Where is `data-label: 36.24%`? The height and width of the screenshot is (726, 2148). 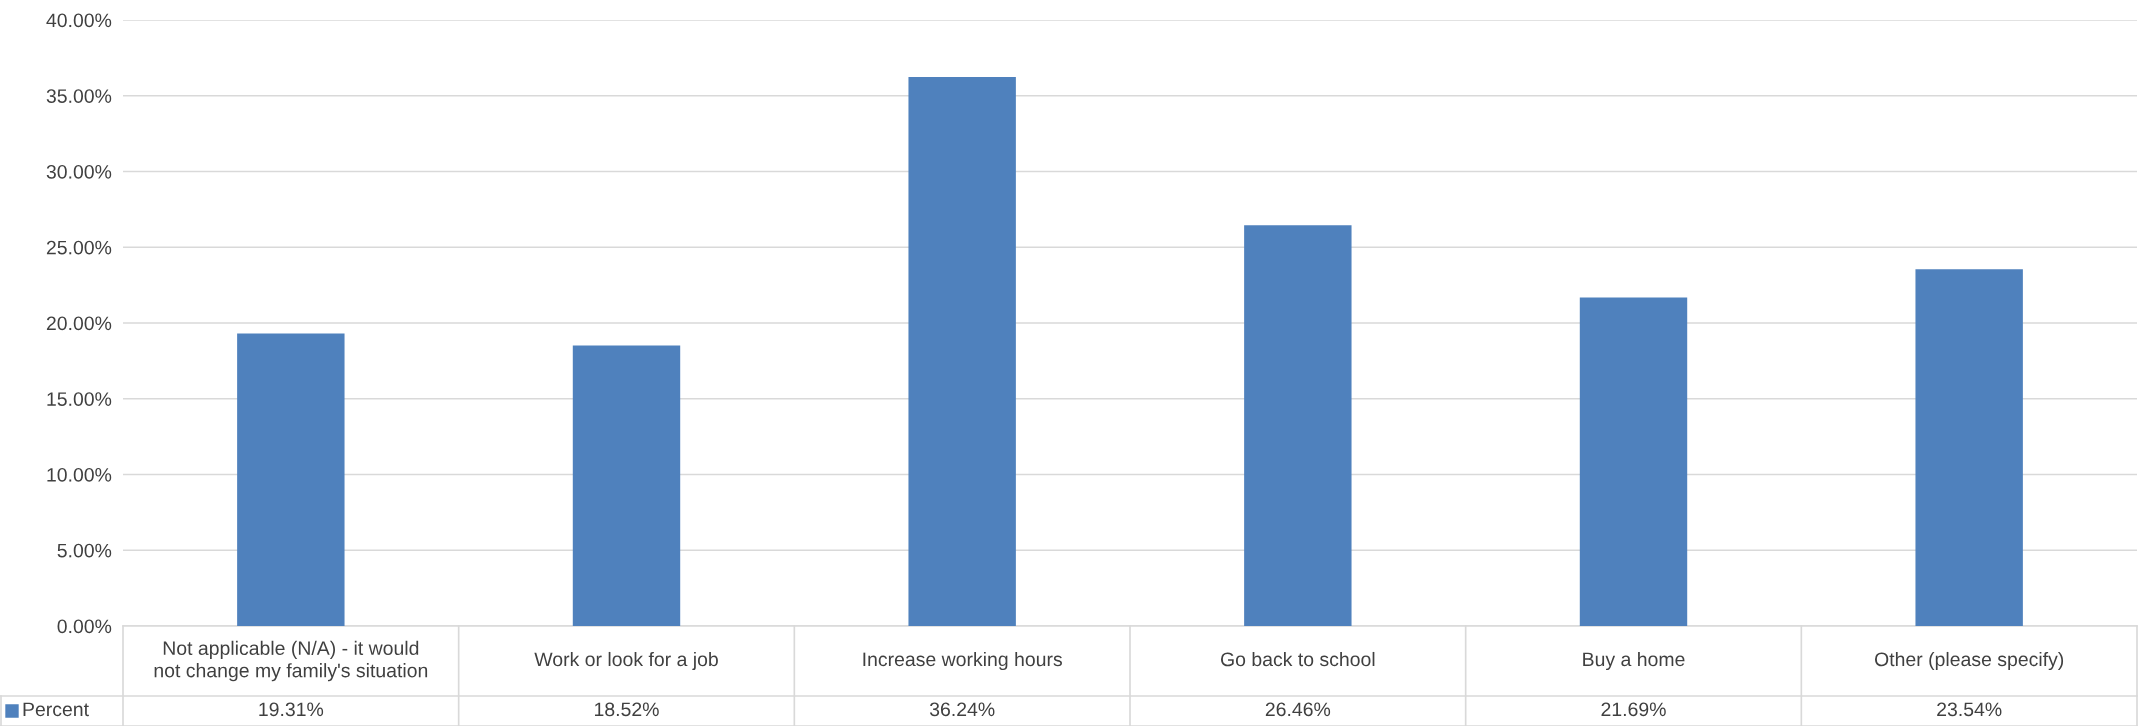
data-label: 36.24% is located at coordinates (962, 709).